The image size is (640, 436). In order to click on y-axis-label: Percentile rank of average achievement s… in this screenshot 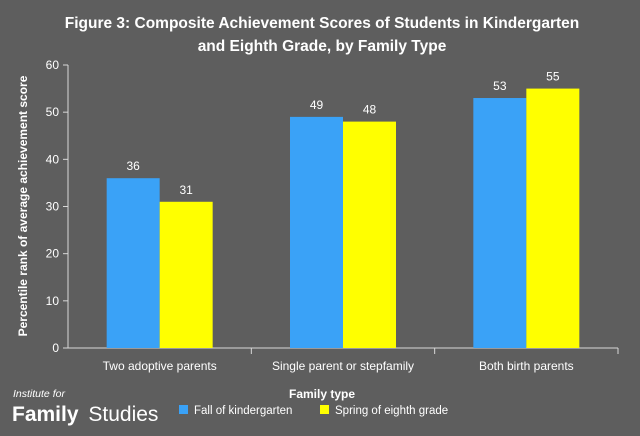, I will do `click(23, 205)`.